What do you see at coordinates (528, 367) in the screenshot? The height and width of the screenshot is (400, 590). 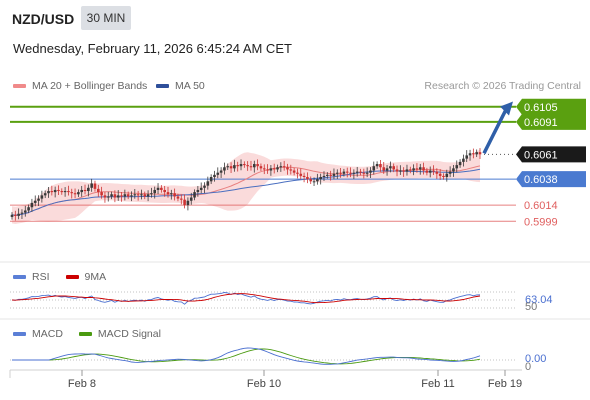 I see `macd-zero-label: 0` at bounding box center [528, 367].